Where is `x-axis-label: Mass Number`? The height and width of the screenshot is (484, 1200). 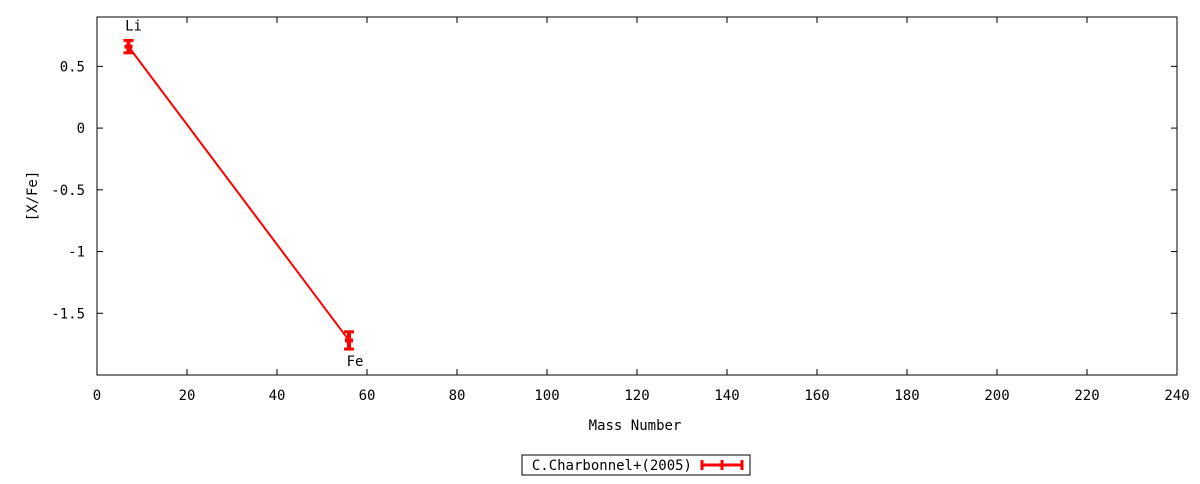 x-axis-label: Mass Number is located at coordinates (635, 426).